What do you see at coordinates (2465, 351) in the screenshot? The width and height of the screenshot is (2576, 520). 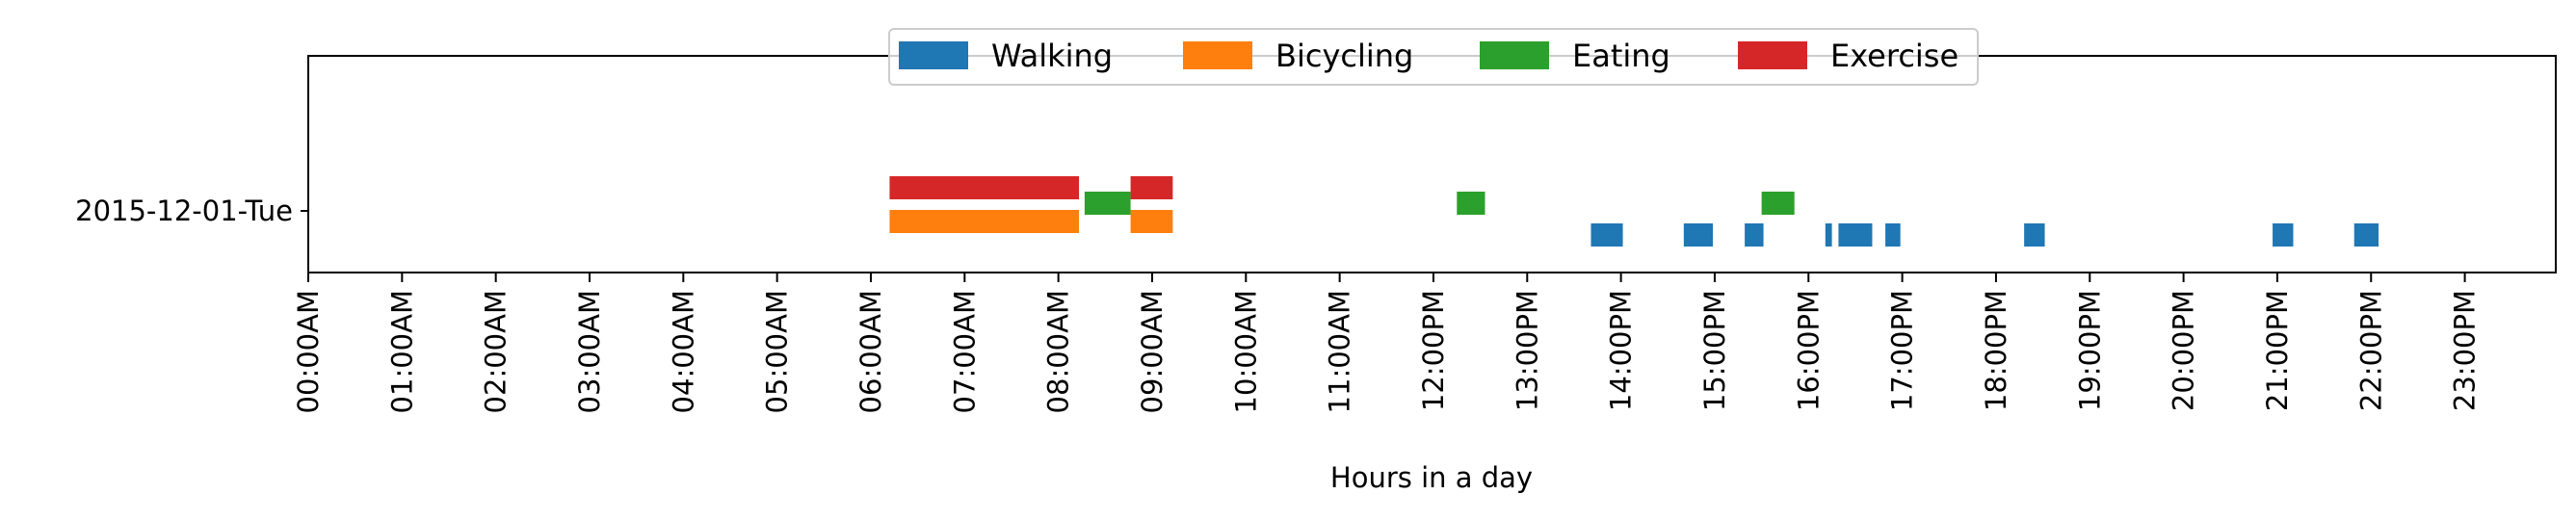 I see `x-tick-label: 23:00PM` at bounding box center [2465, 351].